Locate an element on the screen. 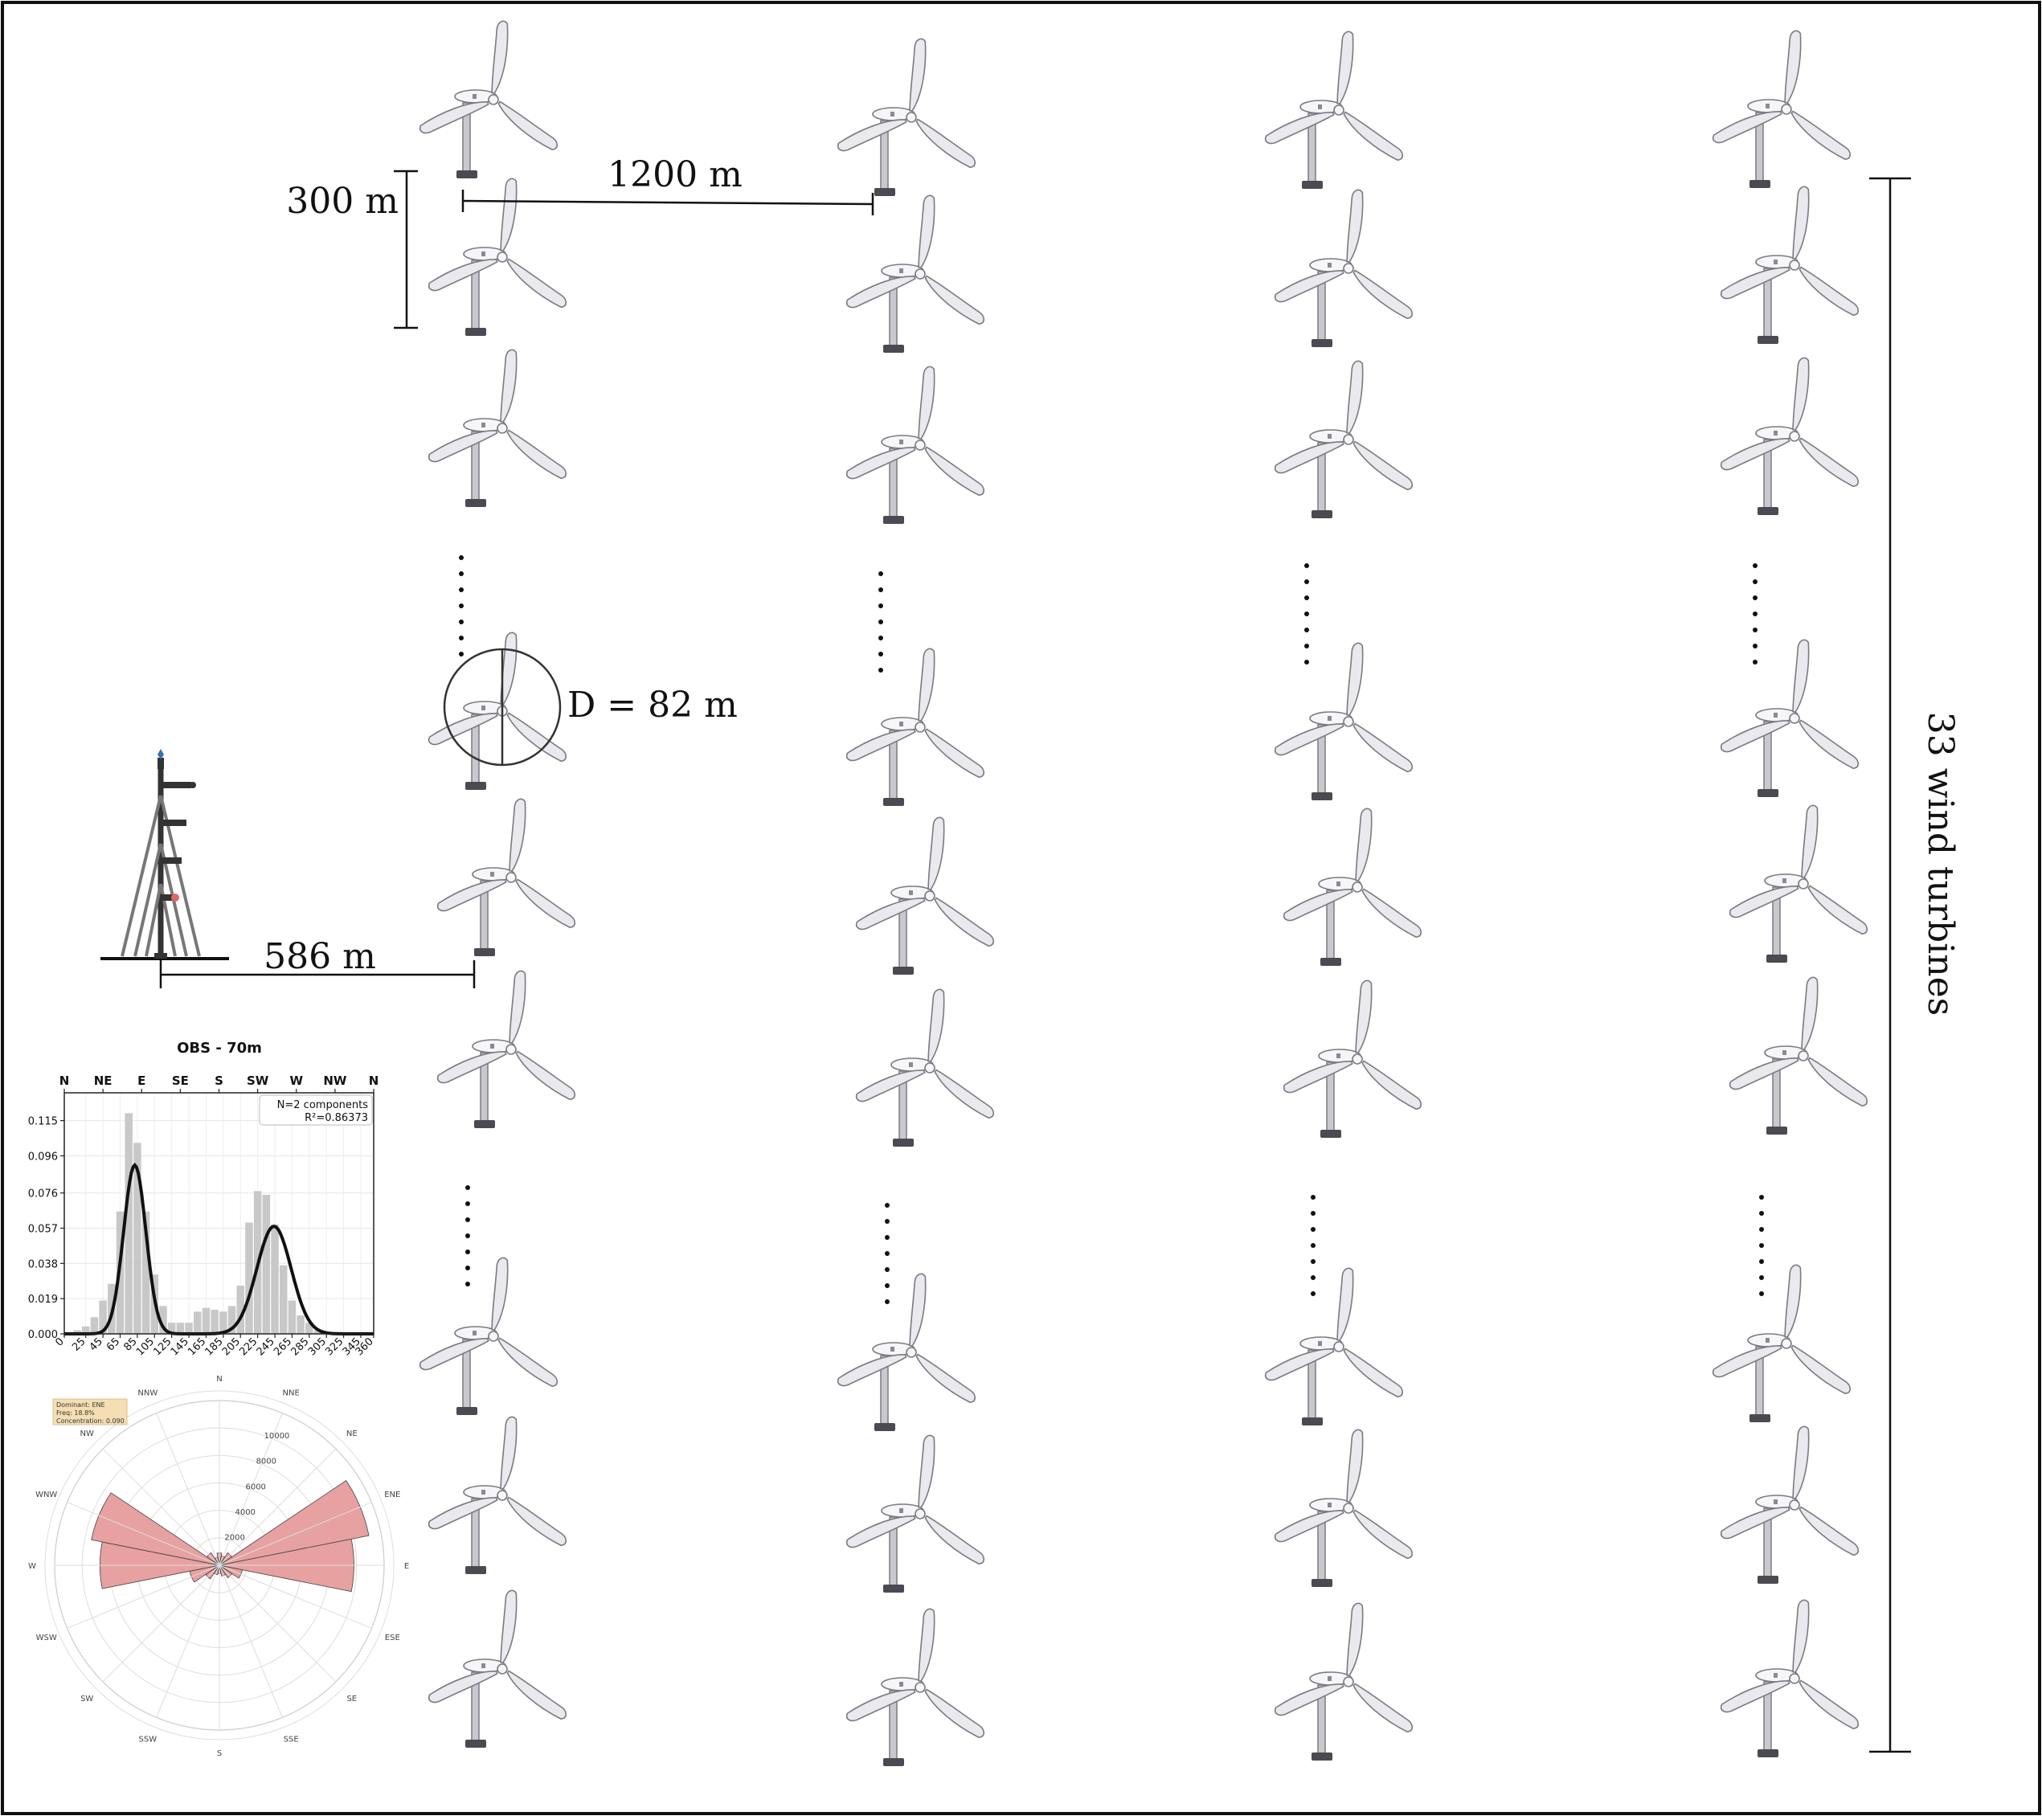 The width and height of the screenshot is (2042, 1820). wind-rose-radial-tick-label: 10000 is located at coordinates (276, 1436).